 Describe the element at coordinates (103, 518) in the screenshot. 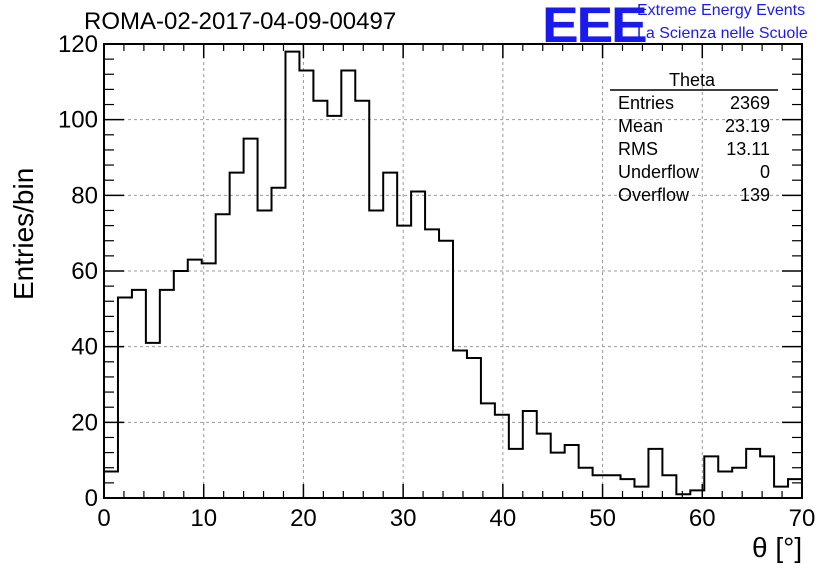

I see `x-tick-label: 0` at that location.